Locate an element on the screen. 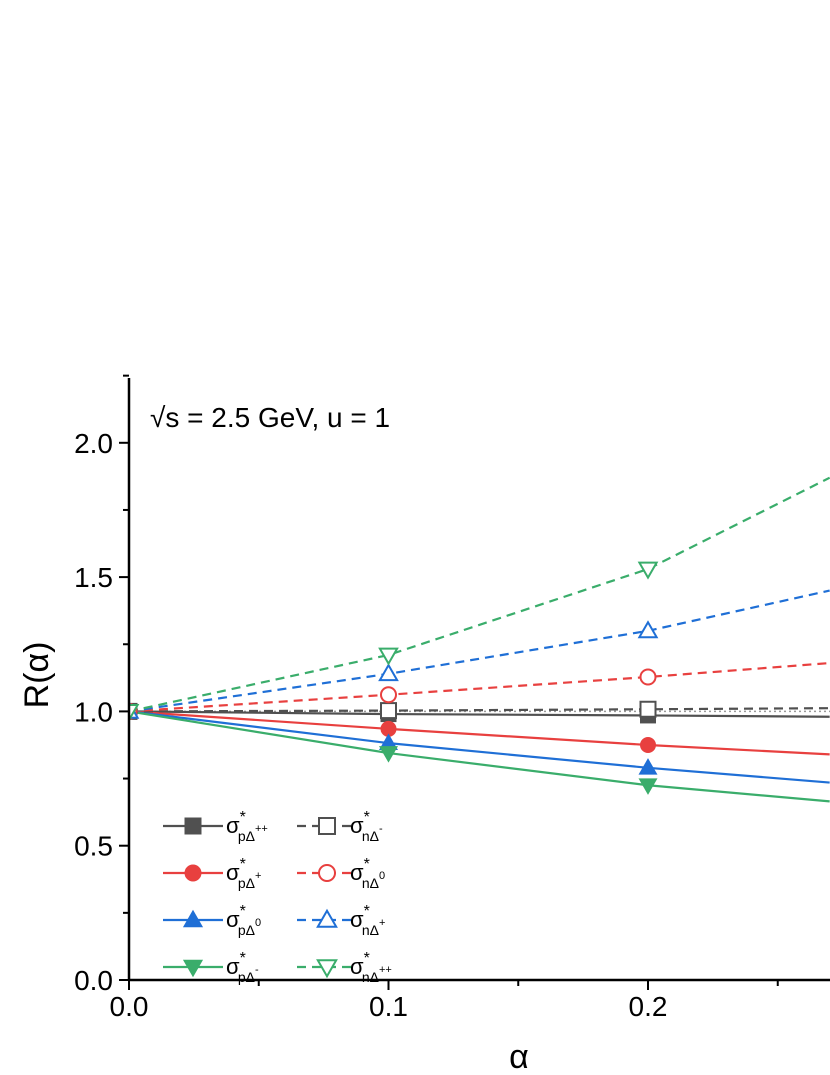 The height and width of the screenshot is (1075, 830). legend-item-2: σ* pΔ0 is located at coordinates (212, 920).